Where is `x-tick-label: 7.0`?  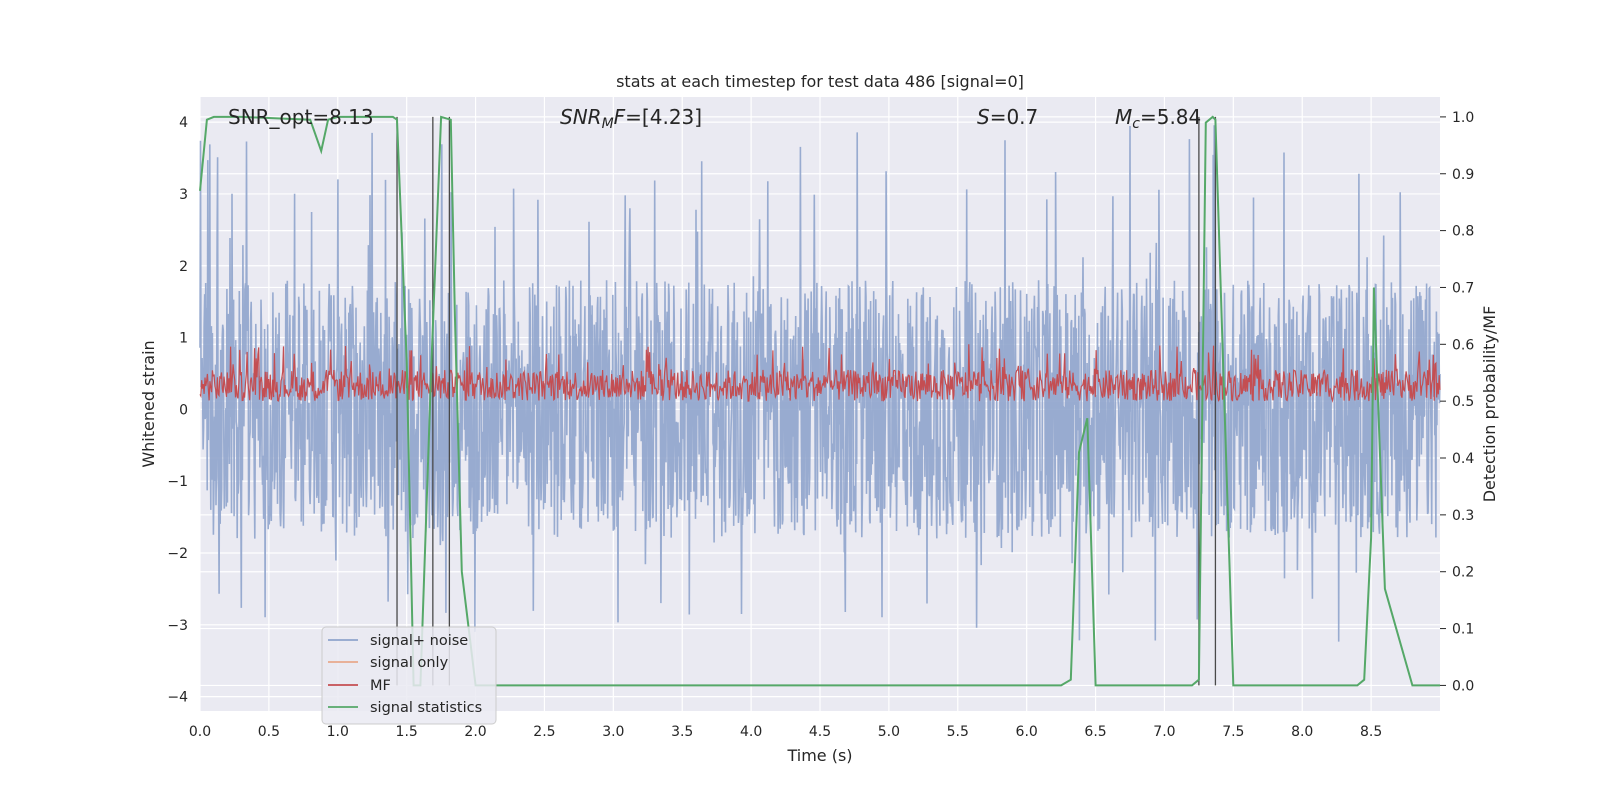 x-tick-label: 7.0 is located at coordinates (1164, 732).